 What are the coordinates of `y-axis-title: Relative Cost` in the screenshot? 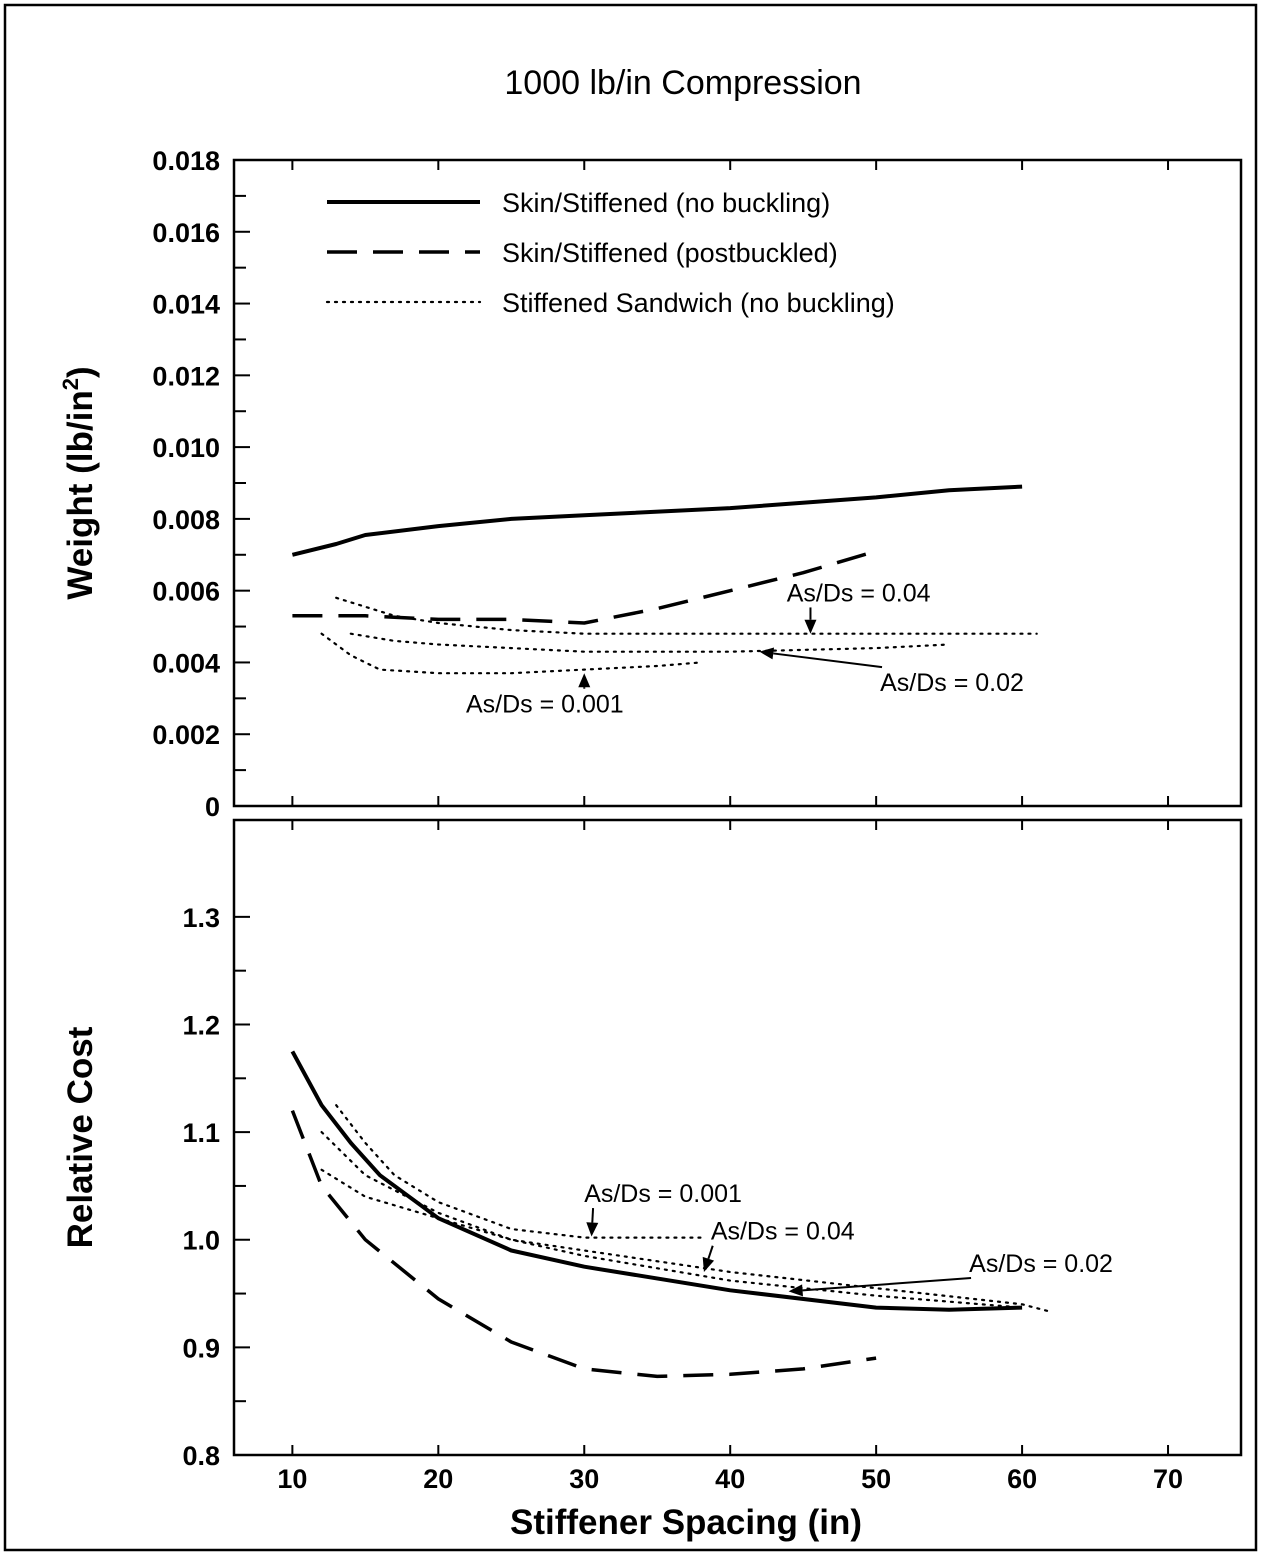 It's located at (80, 1137).